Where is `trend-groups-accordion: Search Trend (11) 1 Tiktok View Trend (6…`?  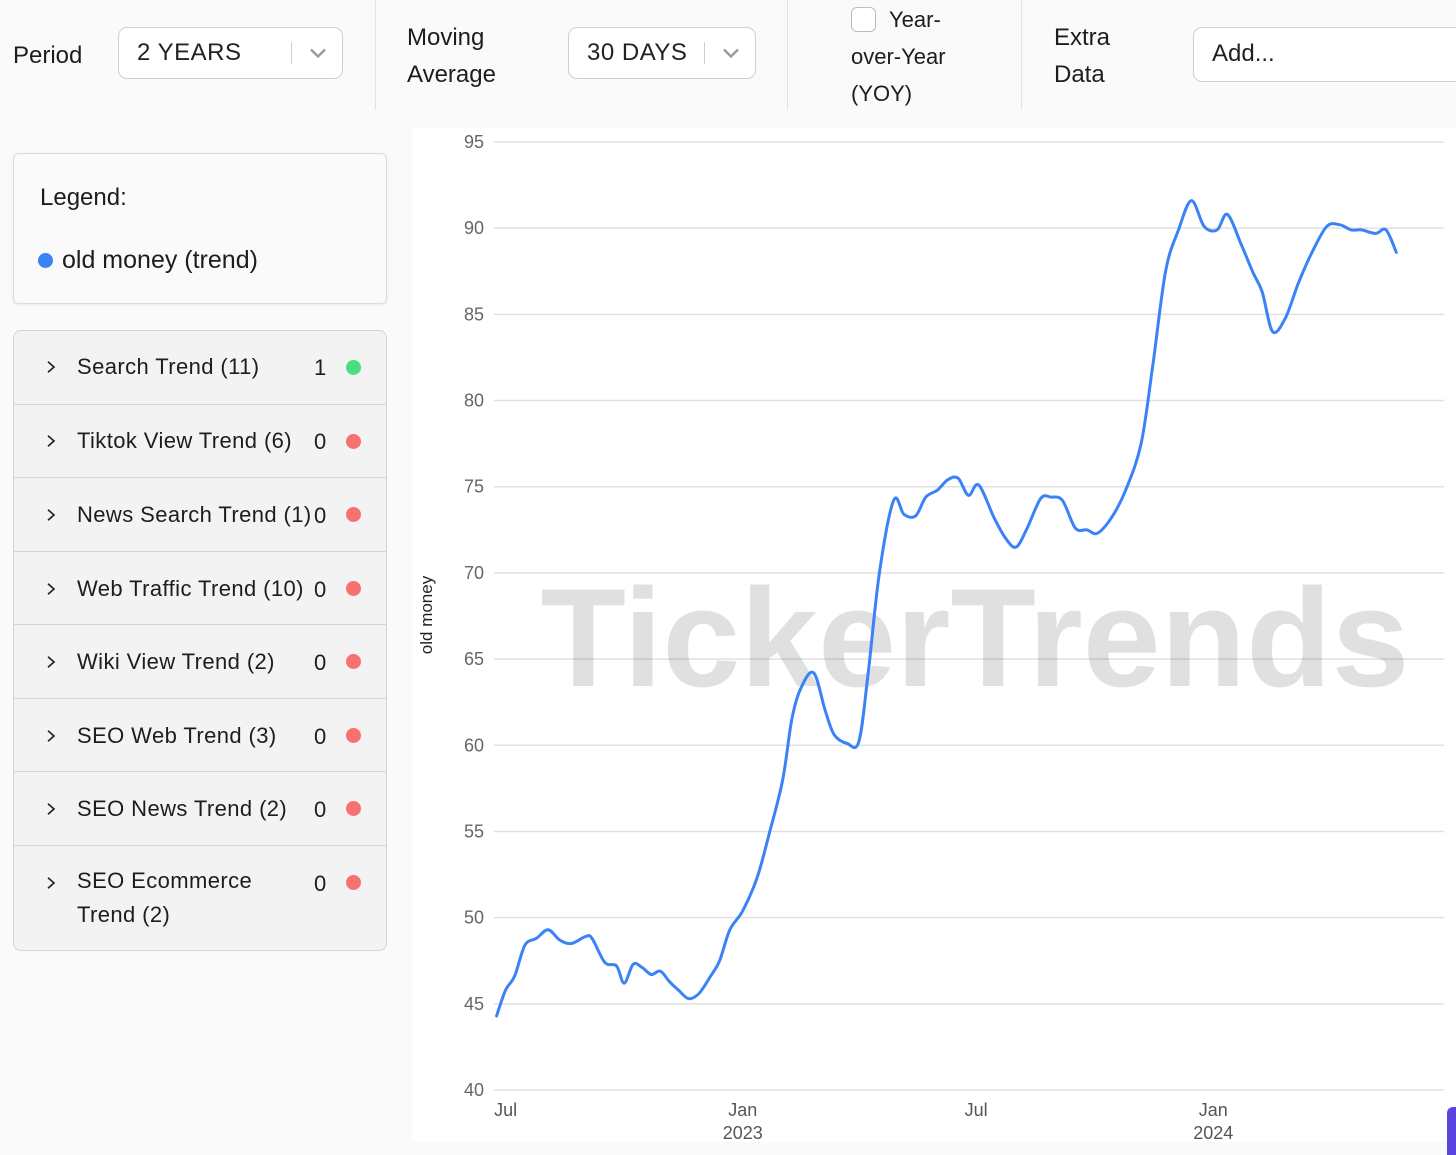
trend-groups-accordion: Search Trend (11) 1 Tiktok View Trend (6… is located at coordinates (200, 640).